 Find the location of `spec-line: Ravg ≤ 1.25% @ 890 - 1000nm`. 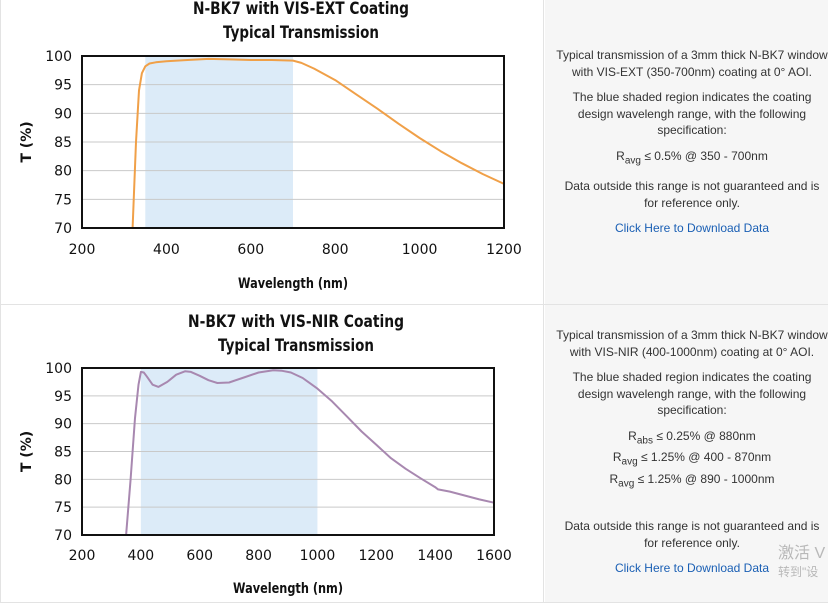

spec-line: Ravg ≤ 1.25% @ 890 - 1000nm is located at coordinates (692, 482).